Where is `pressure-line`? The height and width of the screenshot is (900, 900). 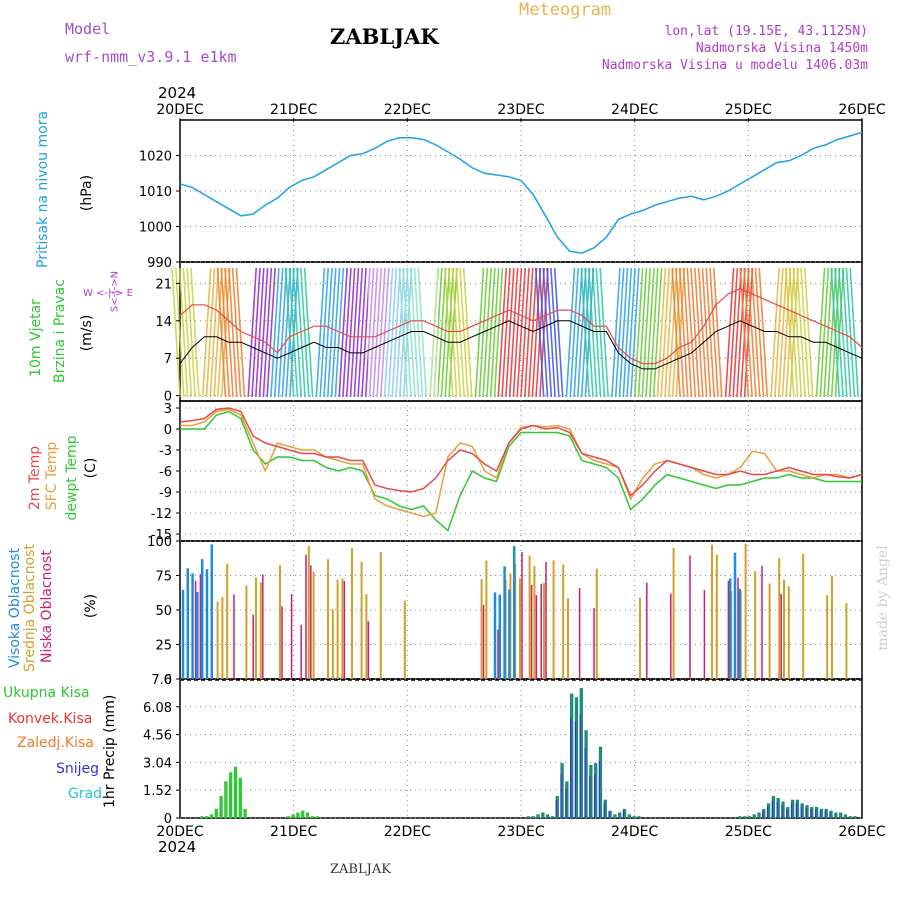
pressure-line is located at coordinates (521, 192).